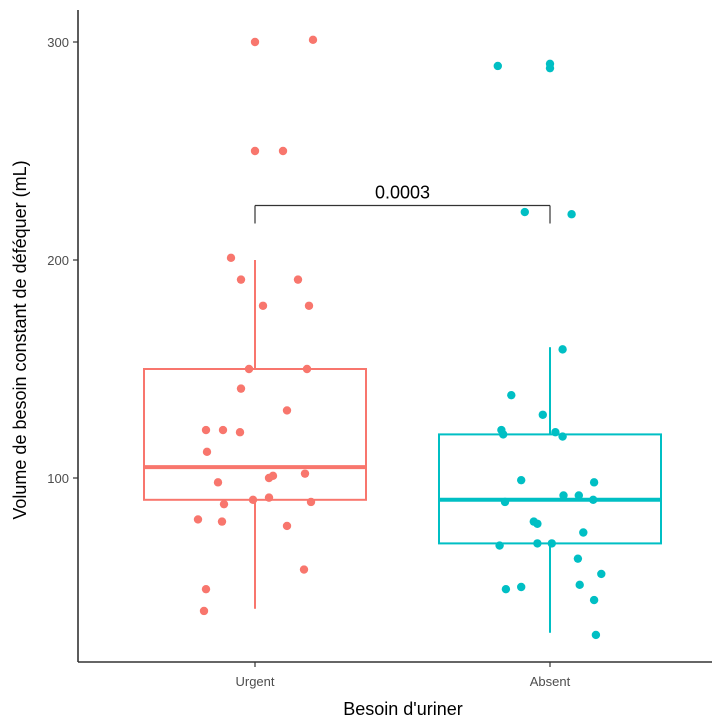  What do you see at coordinates (254, 681) in the screenshot?
I see `x-tick-label-urgent: Urgent` at bounding box center [254, 681].